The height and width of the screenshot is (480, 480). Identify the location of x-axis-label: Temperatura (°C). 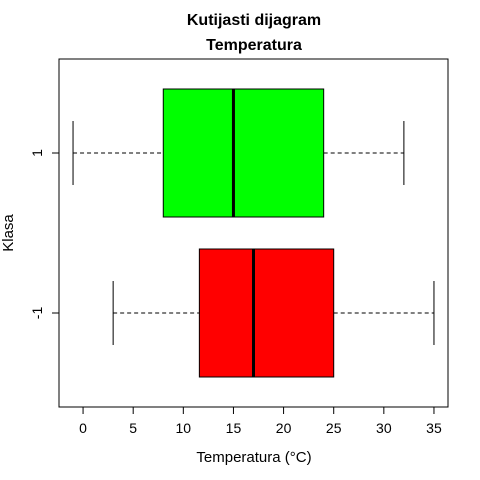
(253, 457).